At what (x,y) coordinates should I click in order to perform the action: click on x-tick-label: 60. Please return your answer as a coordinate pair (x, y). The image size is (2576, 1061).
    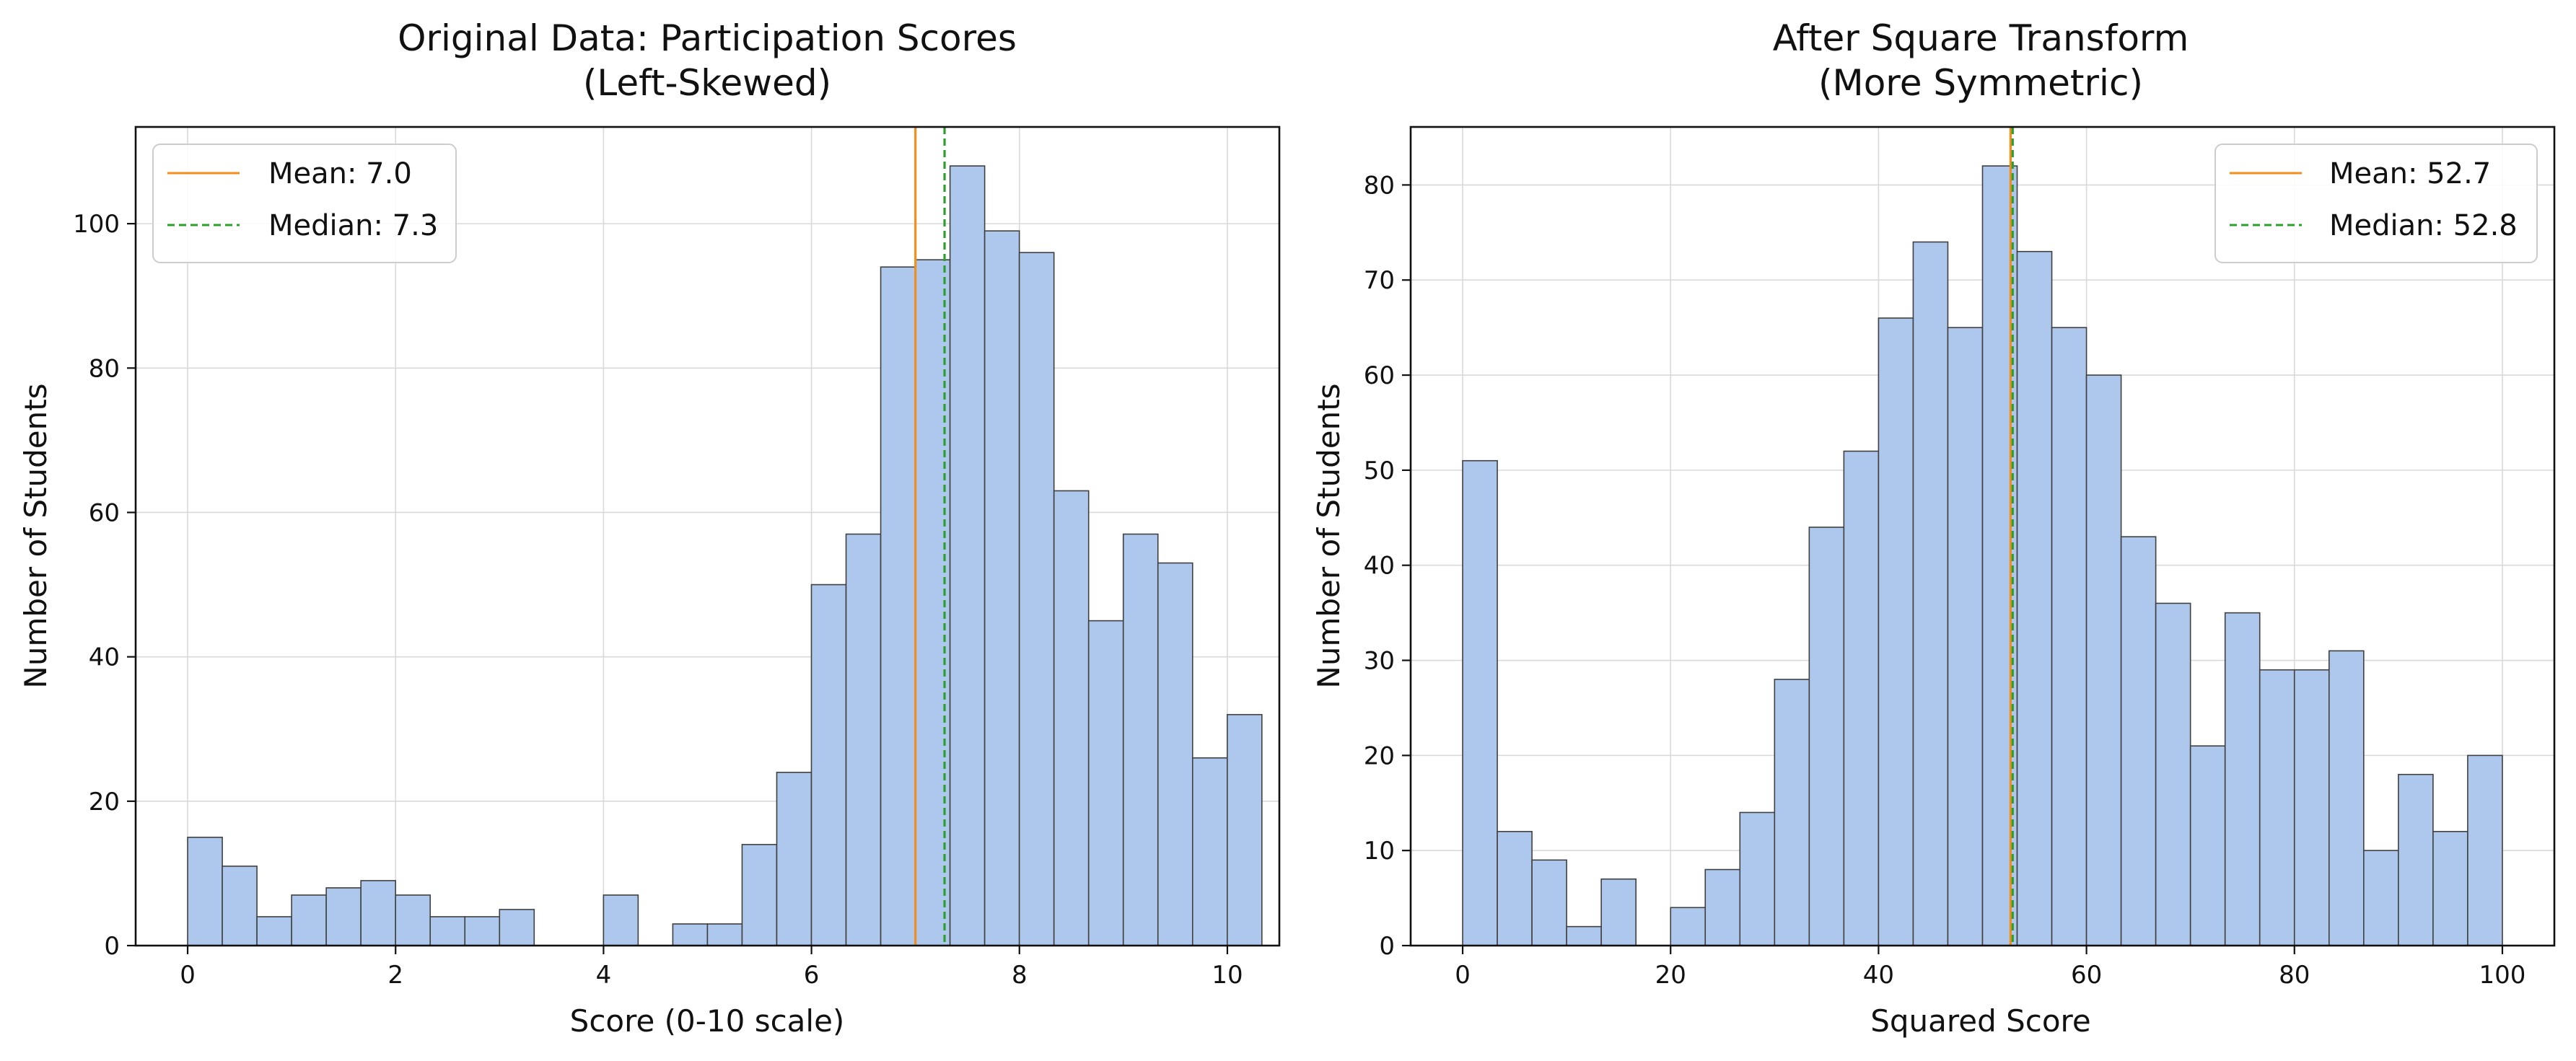
    Looking at the image, I should click on (2086, 975).